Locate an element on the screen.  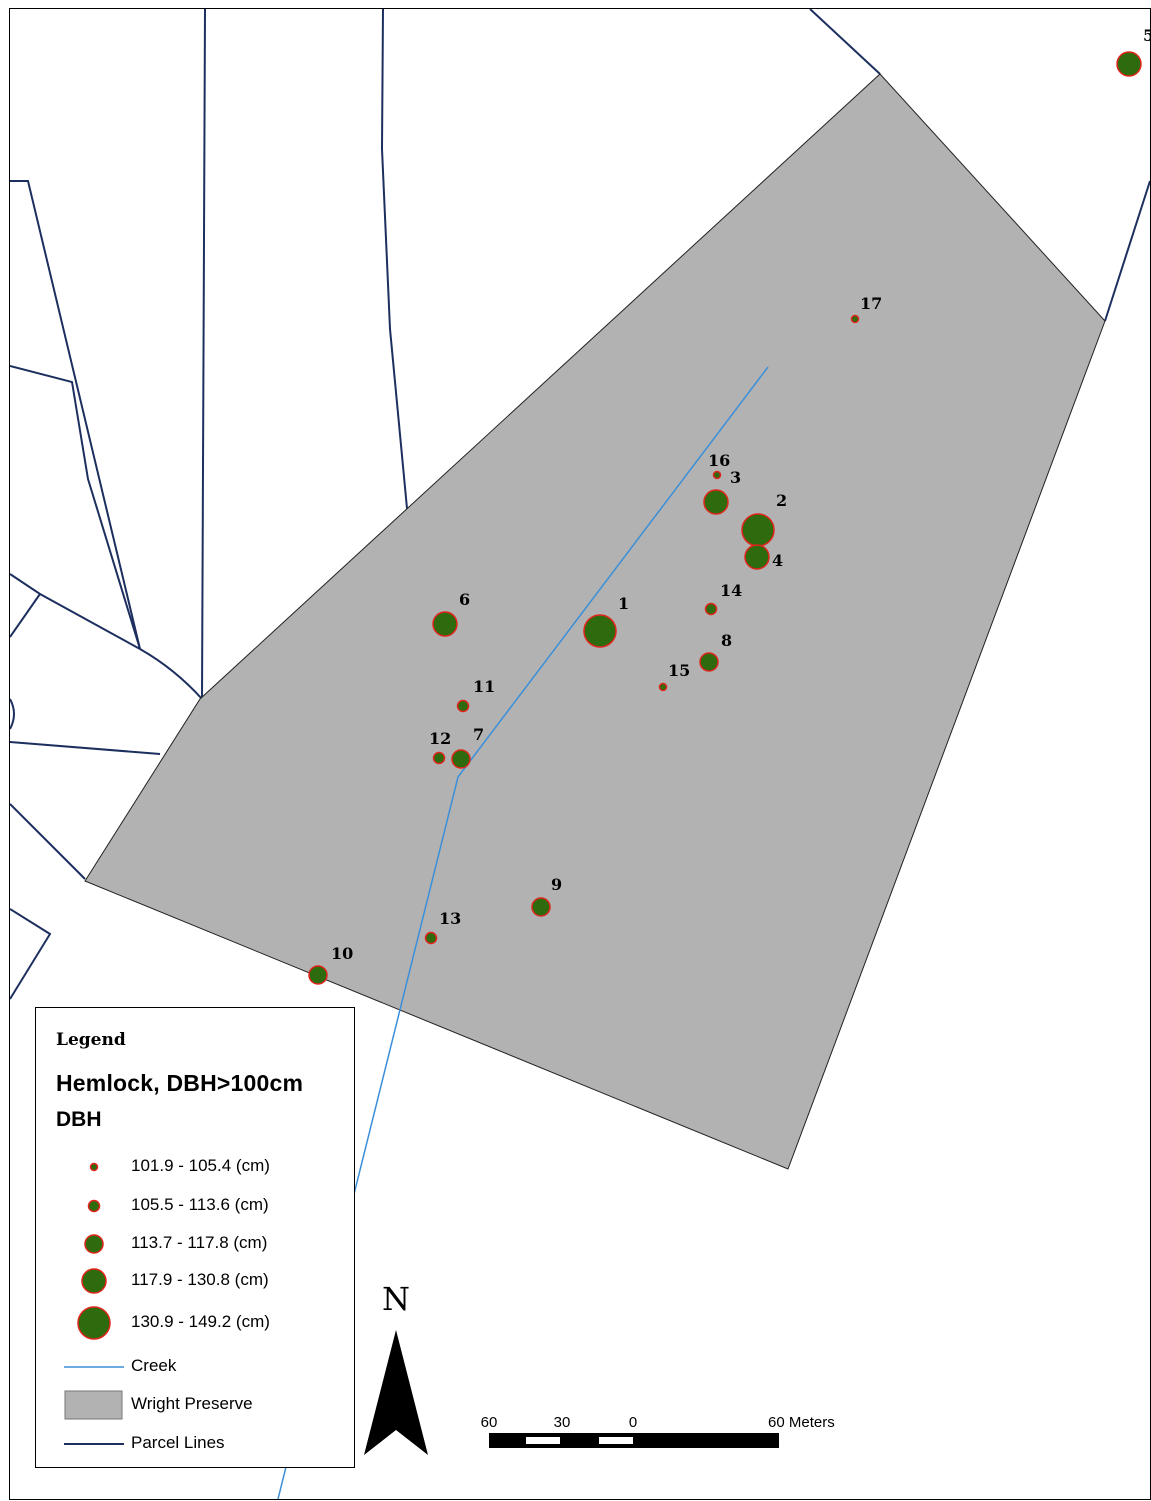
parcel-symbol is located at coordinates (94, 1444).